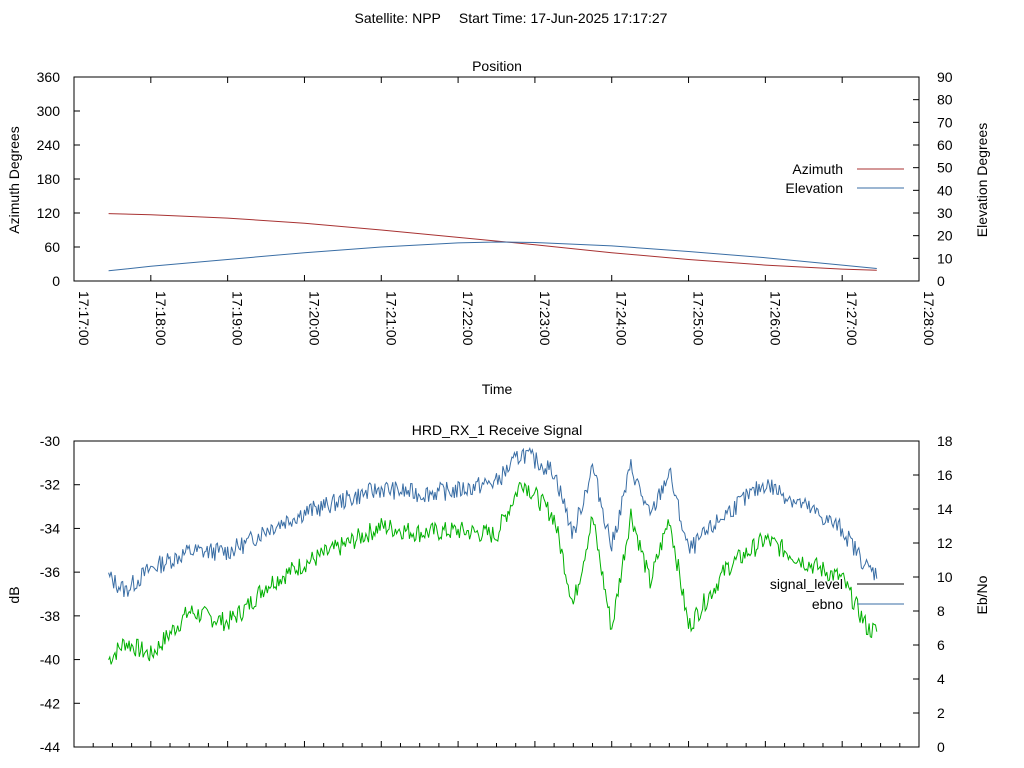  I want to click on elevation-axis-label: Elevation Degrees, so click(982, 180).